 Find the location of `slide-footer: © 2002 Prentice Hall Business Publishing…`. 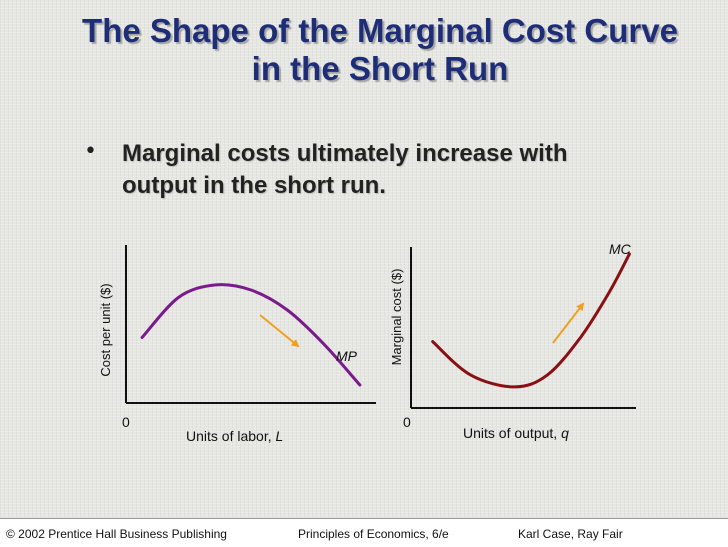

slide-footer: © 2002 Prentice Hall Business Publishing… is located at coordinates (364, 532).